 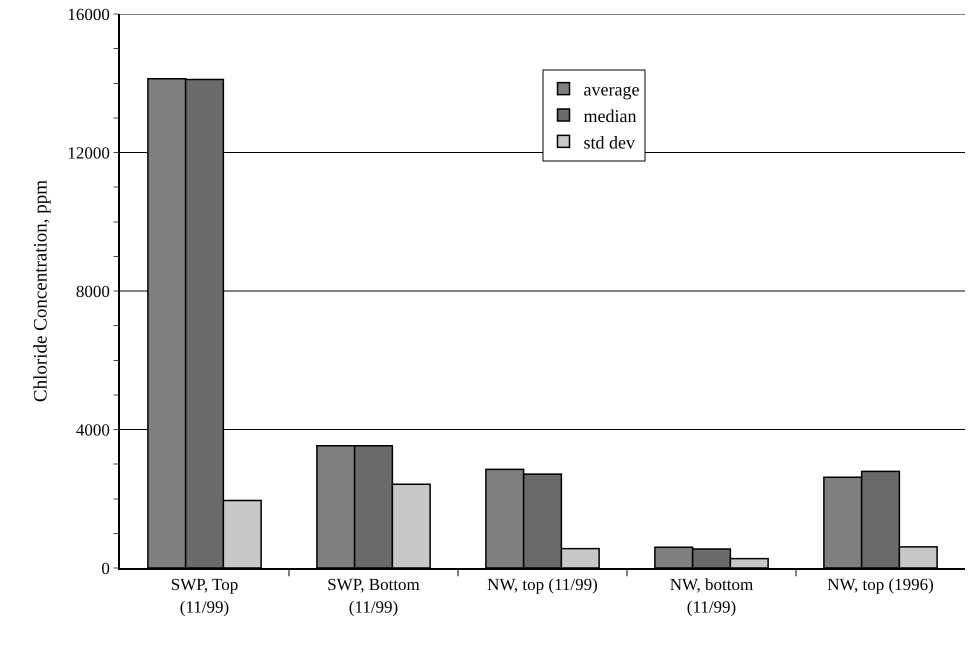 I want to click on y-tick-label: 12000, so click(x=88, y=152).